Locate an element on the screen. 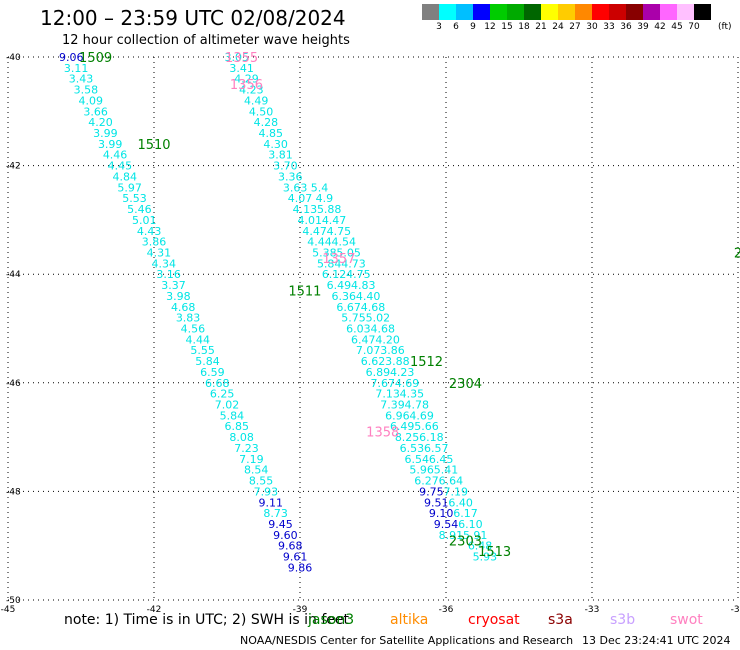  wave-height-point-label: 3.16 is located at coordinates (168, 274).